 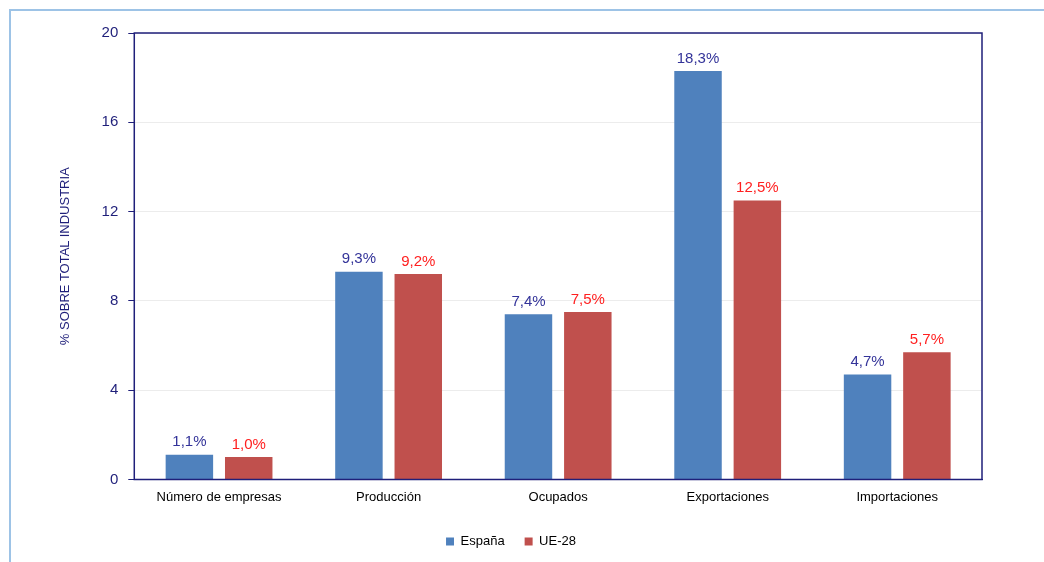 I want to click on data-label: 5,7%, so click(x=926, y=338).